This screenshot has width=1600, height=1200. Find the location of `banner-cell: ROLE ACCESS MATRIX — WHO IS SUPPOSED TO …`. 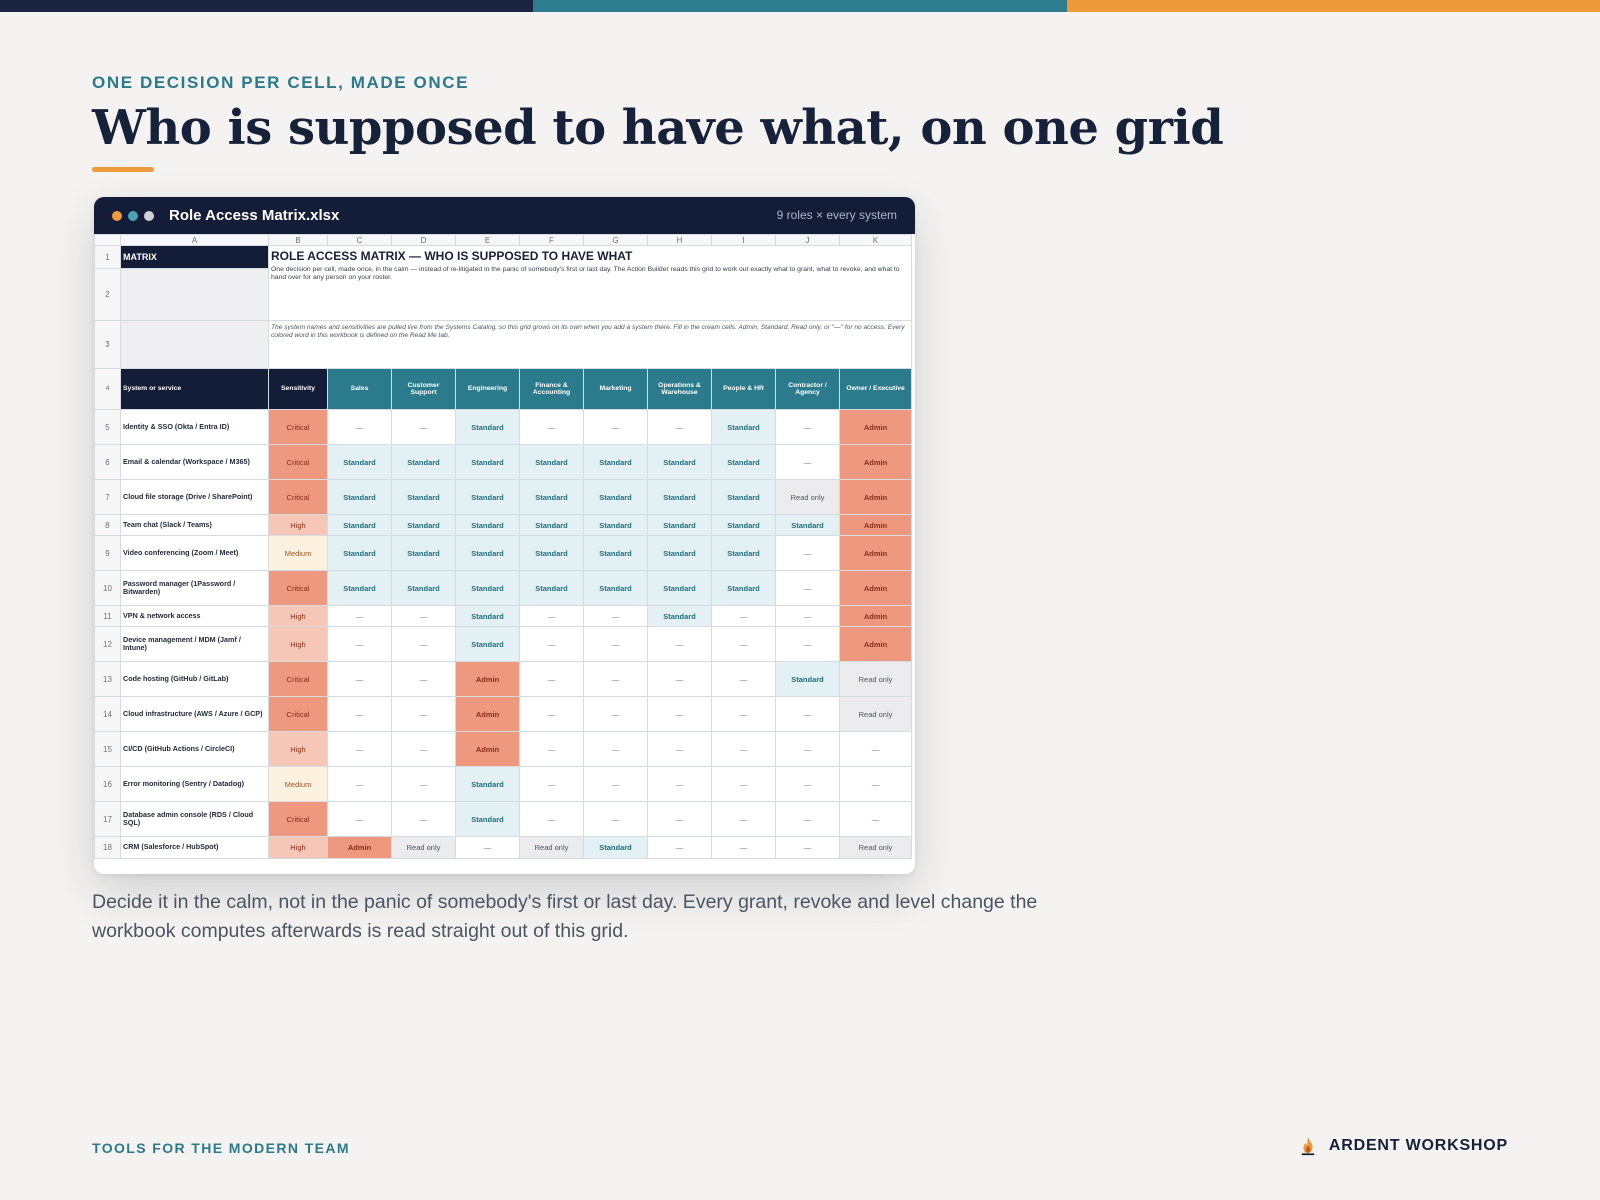

banner-cell: ROLE ACCESS MATRIX — WHO IS SUPPOSED TO … is located at coordinates (590, 283).